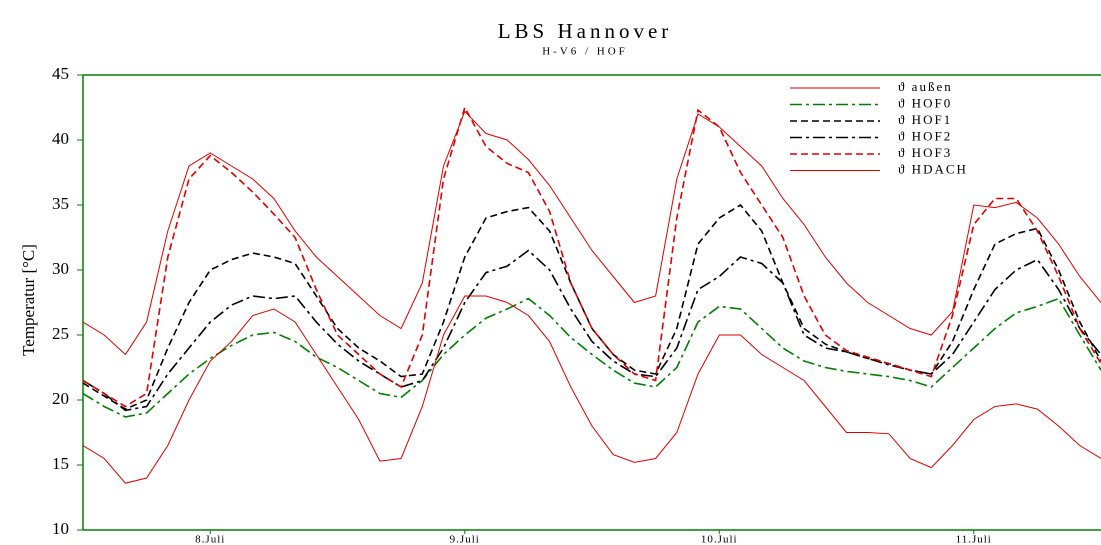  Describe the element at coordinates (925, 135) in the screenshot. I see `legend-label: ϑ HOF2` at that location.